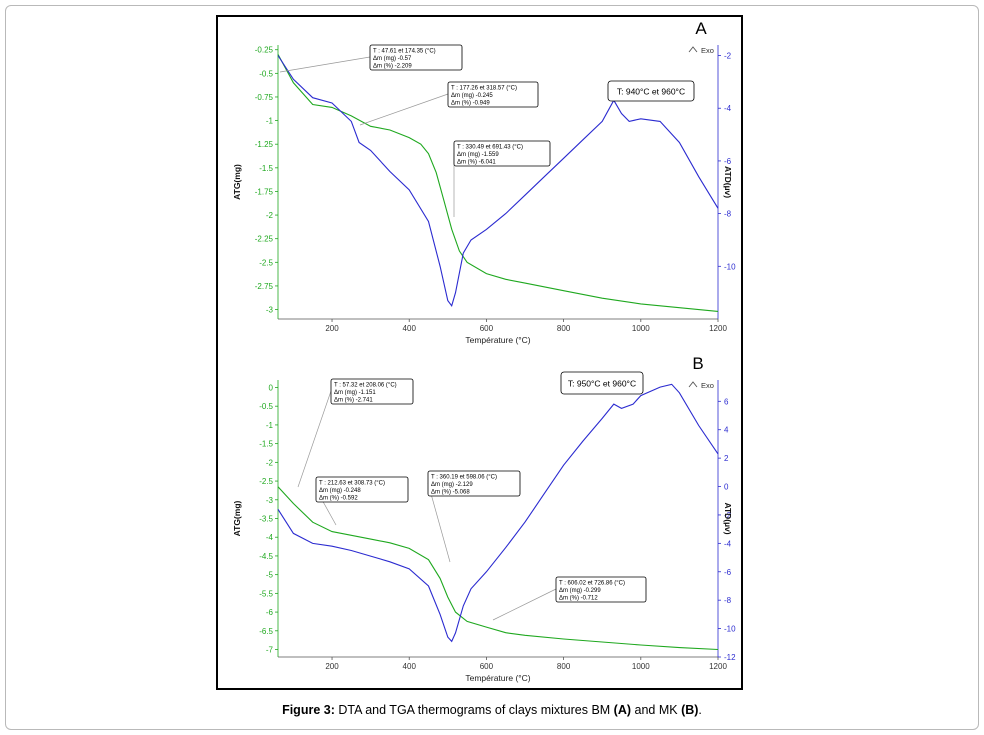 The image size is (984, 735). I want to click on panel-b-label: B, so click(697, 363).